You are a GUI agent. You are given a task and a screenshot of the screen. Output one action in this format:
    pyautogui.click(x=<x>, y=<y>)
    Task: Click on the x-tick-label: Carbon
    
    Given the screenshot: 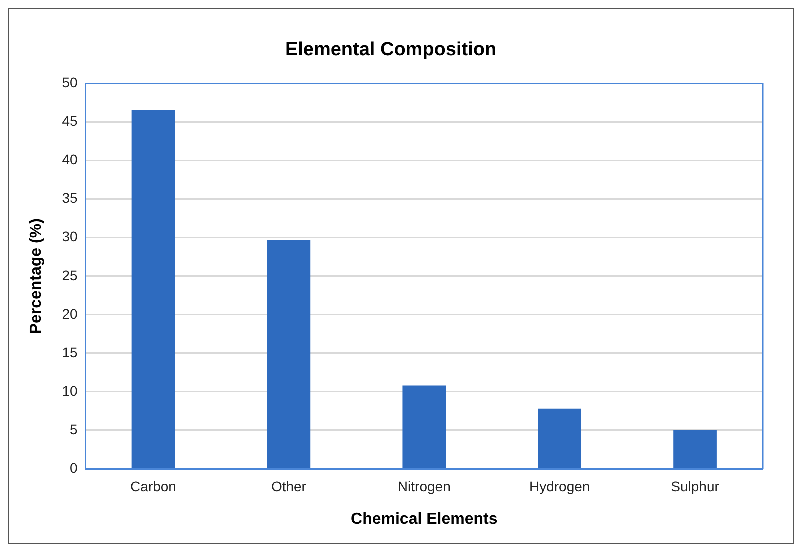 What is the action you would take?
    pyautogui.click(x=153, y=486)
    